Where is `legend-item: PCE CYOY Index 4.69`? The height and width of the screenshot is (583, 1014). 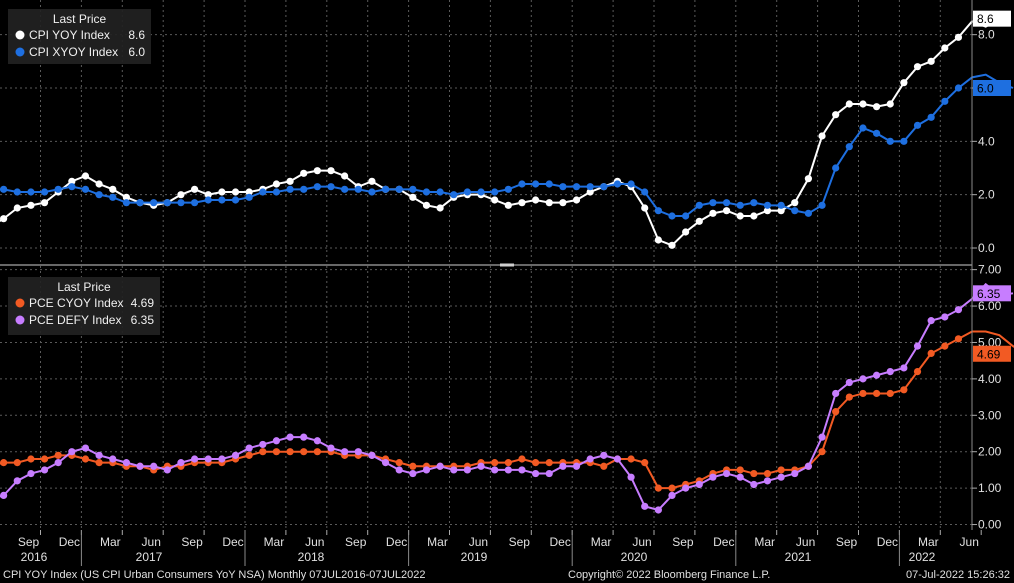
legend-item: PCE CYOY Index 4.69 is located at coordinates (85, 303).